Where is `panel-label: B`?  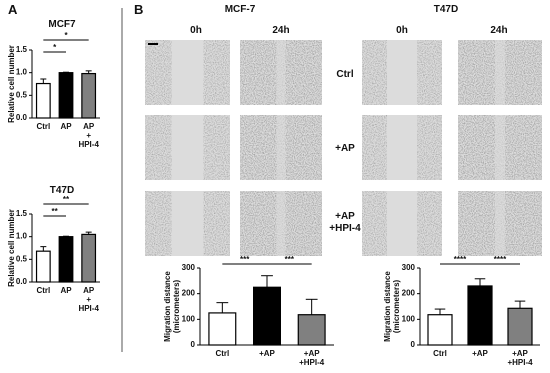
panel-label: B is located at coordinates (138, 9).